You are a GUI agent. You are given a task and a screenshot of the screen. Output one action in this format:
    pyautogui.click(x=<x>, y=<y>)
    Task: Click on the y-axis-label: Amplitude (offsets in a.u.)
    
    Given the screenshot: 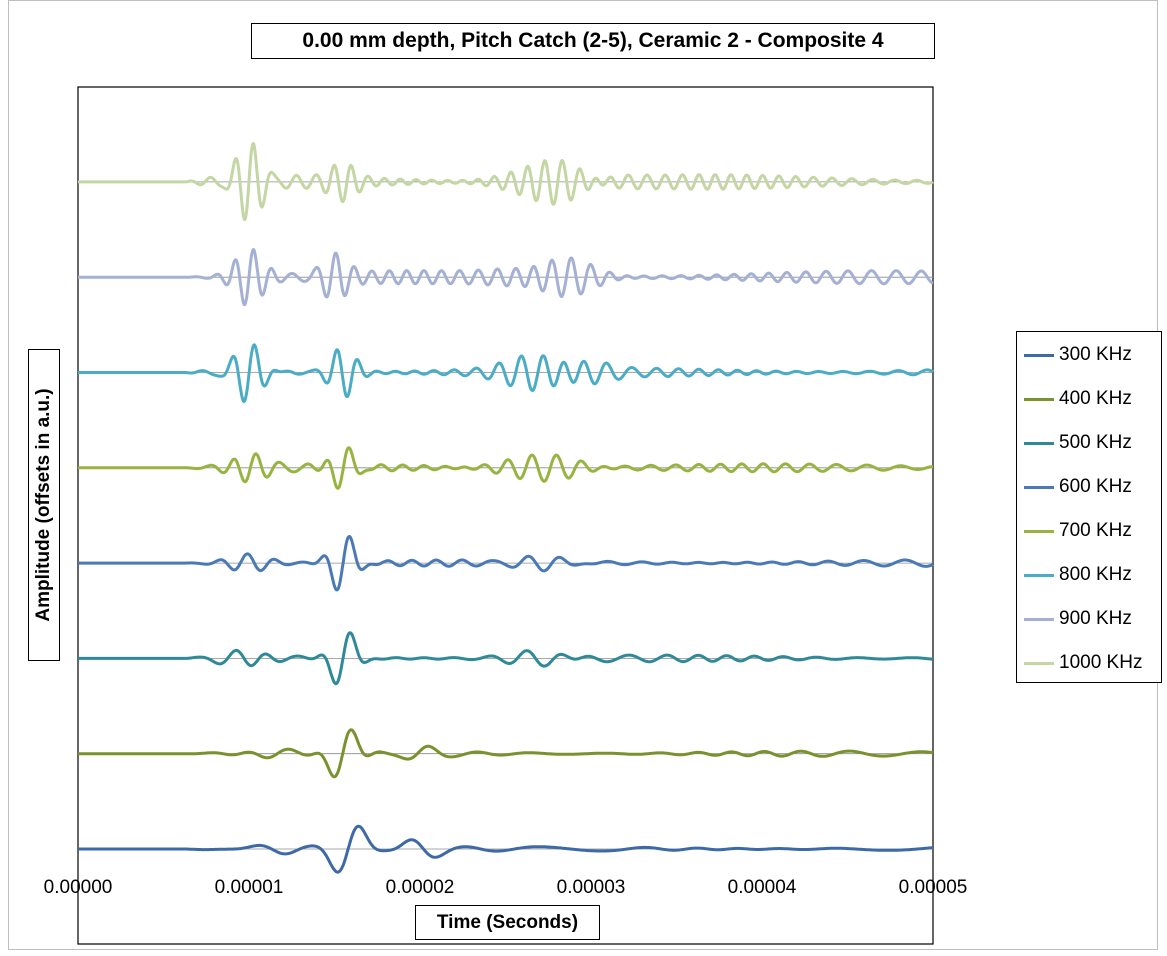 What is the action you would take?
    pyautogui.click(x=43, y=505)
    